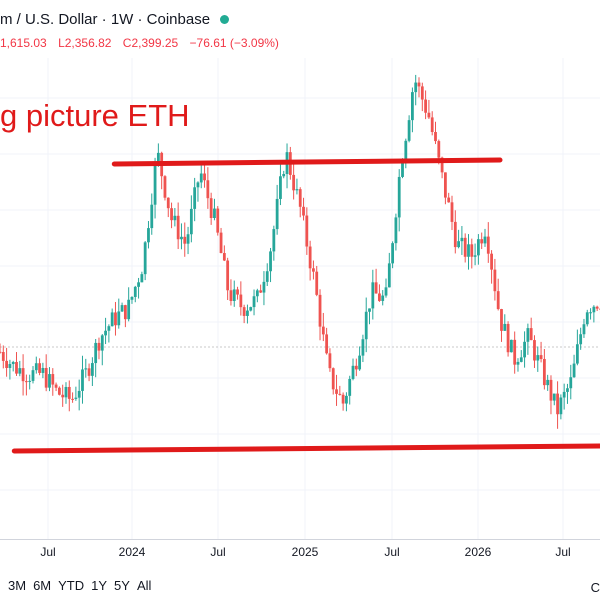  I want to click on time-axis: Jul 2024 Jul 2025 Jul 2026 Jul, so click(300, 552).